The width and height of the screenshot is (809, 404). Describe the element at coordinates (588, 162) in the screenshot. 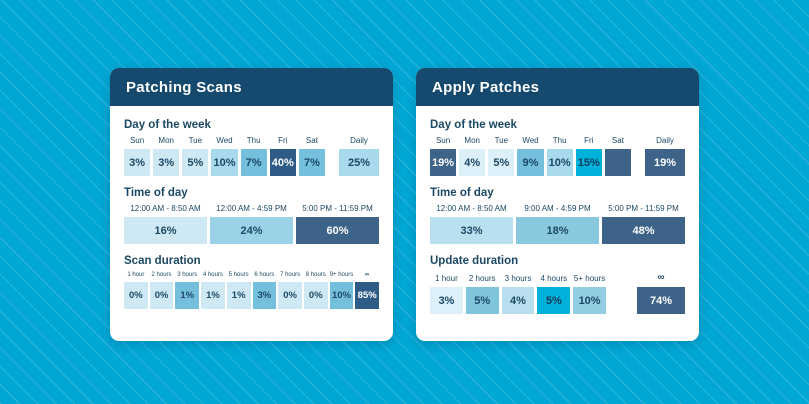

I see `value-cell: 15%` at that location.